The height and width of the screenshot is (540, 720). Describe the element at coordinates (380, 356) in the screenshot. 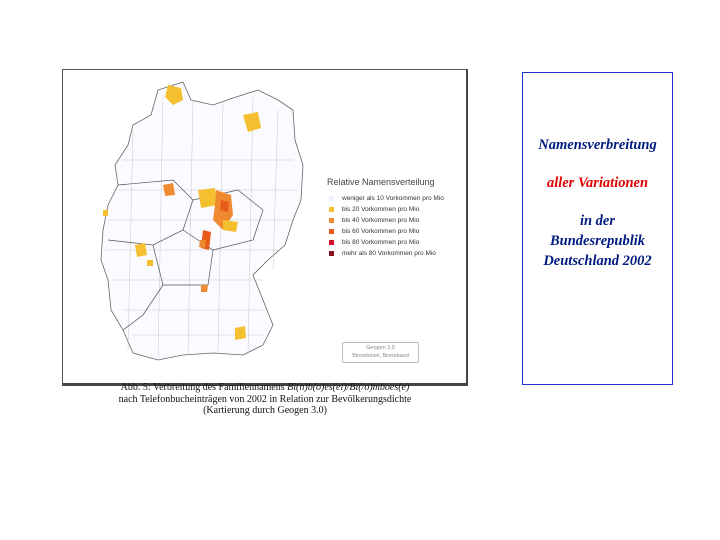

I see `credit-line: Binnebösel, Binnebaud` at that location.